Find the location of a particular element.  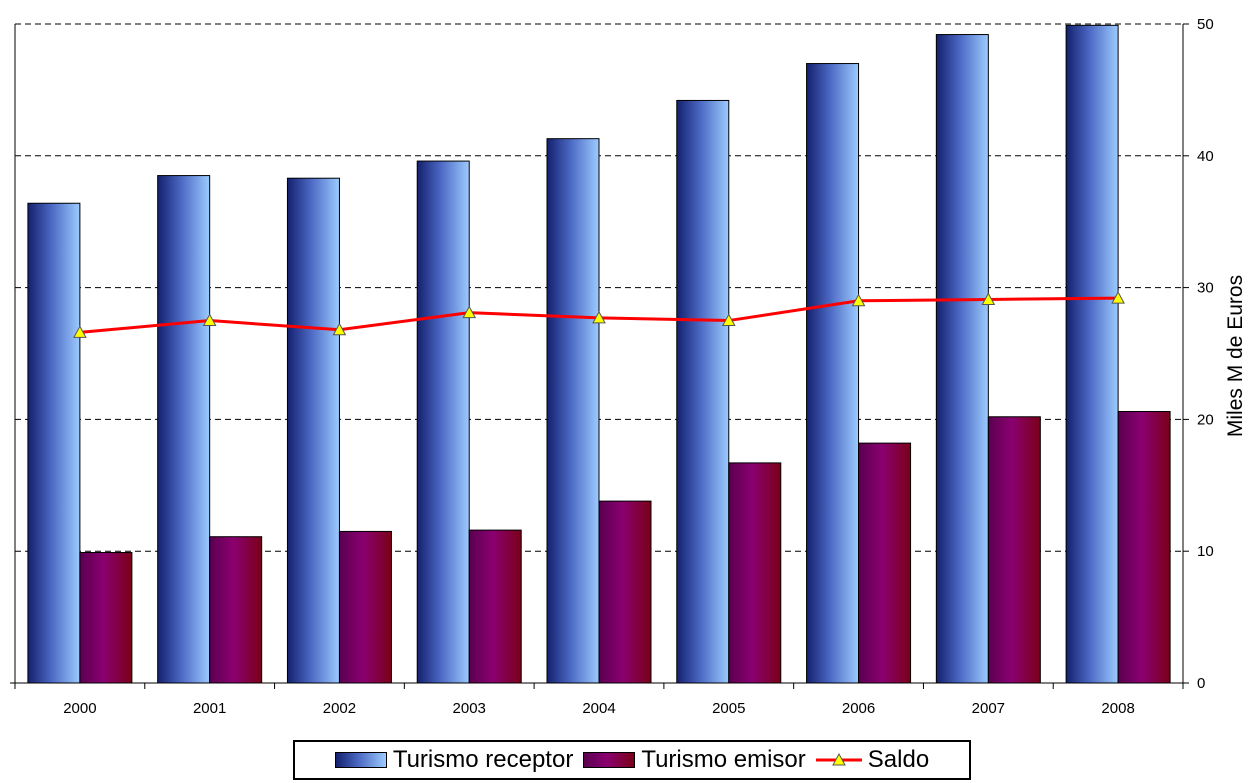

bar-receptor-2004 is located at coordinates (573, 411).